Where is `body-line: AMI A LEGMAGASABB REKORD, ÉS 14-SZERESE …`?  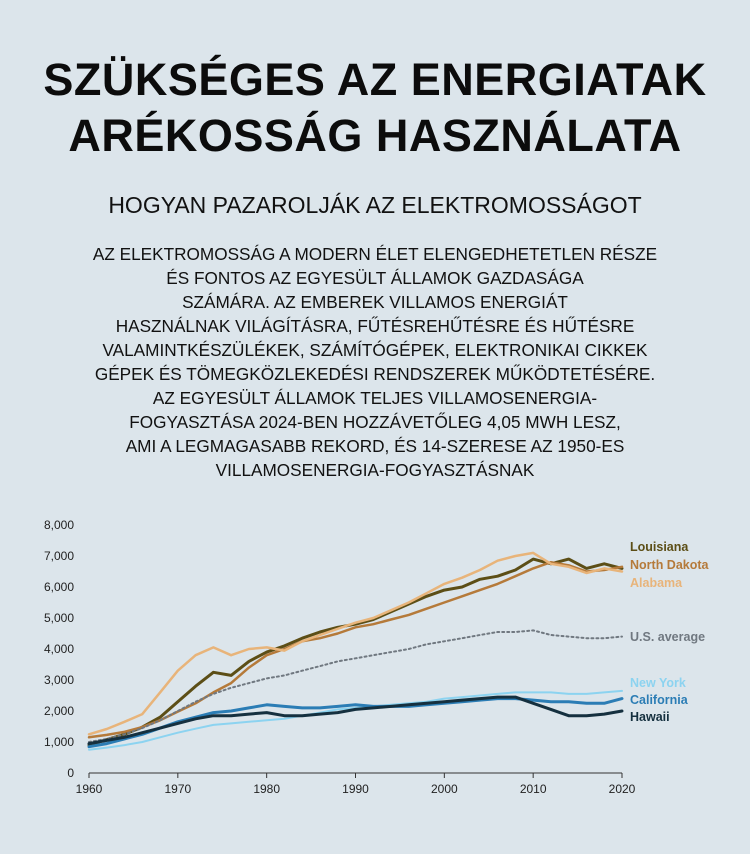 body-line: AMI A LEGMAGASABB REKORD, ÉS 14-SZERESE … is located at coordinates (375, 446).